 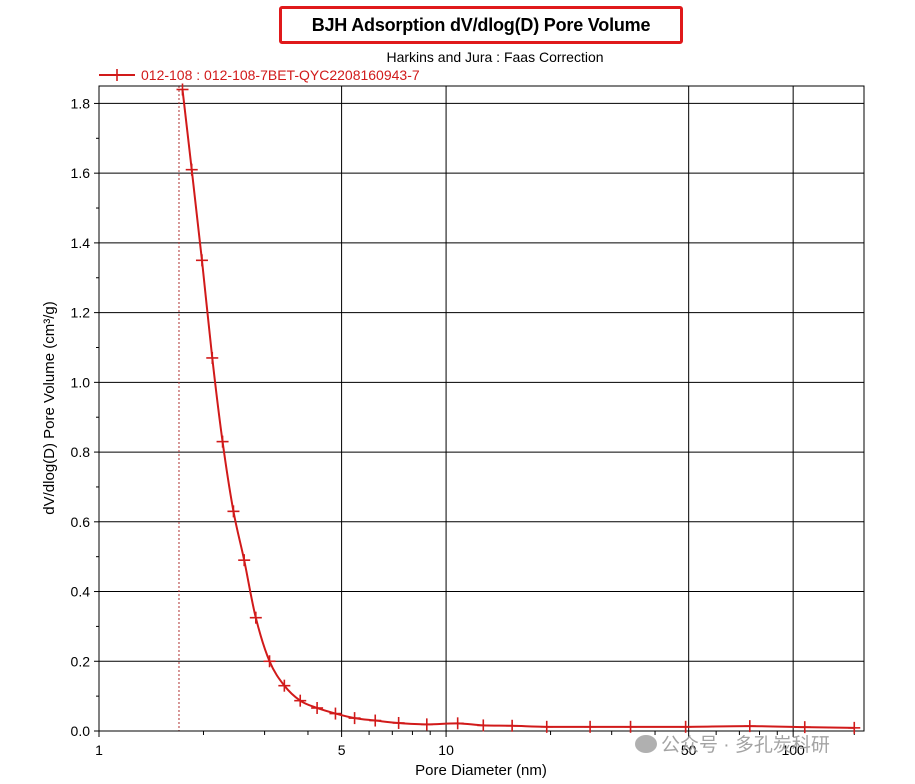 What do you see at coordinates (495, 57) in the screenshot?
I see `chart-subtitle: Harkins and Jura : Faas Correction` at bounding box center [495, 57].